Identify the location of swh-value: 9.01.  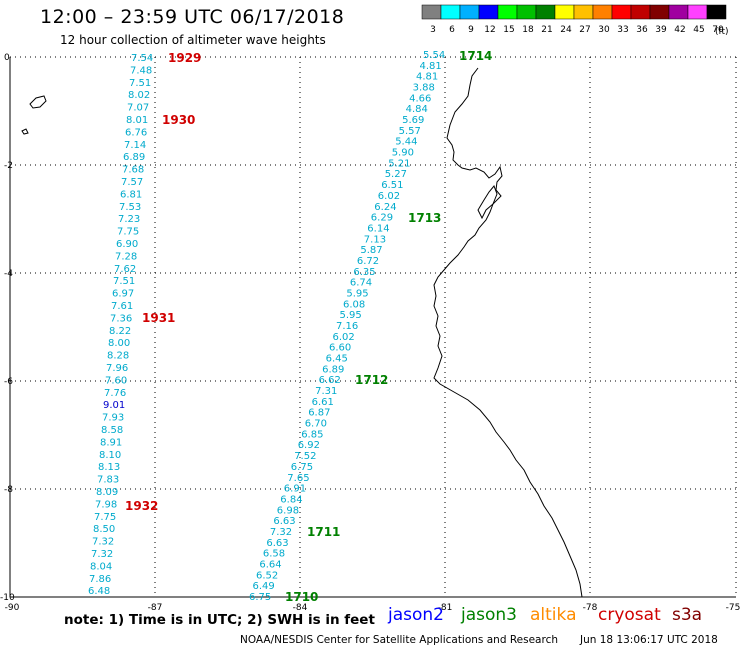
(114, 405).